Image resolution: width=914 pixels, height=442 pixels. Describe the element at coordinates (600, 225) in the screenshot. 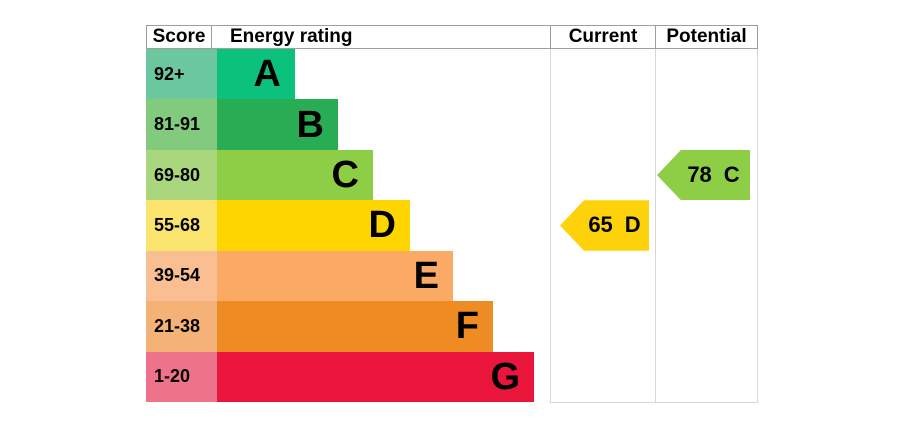

I see `current-rating-value: 65` at that location.